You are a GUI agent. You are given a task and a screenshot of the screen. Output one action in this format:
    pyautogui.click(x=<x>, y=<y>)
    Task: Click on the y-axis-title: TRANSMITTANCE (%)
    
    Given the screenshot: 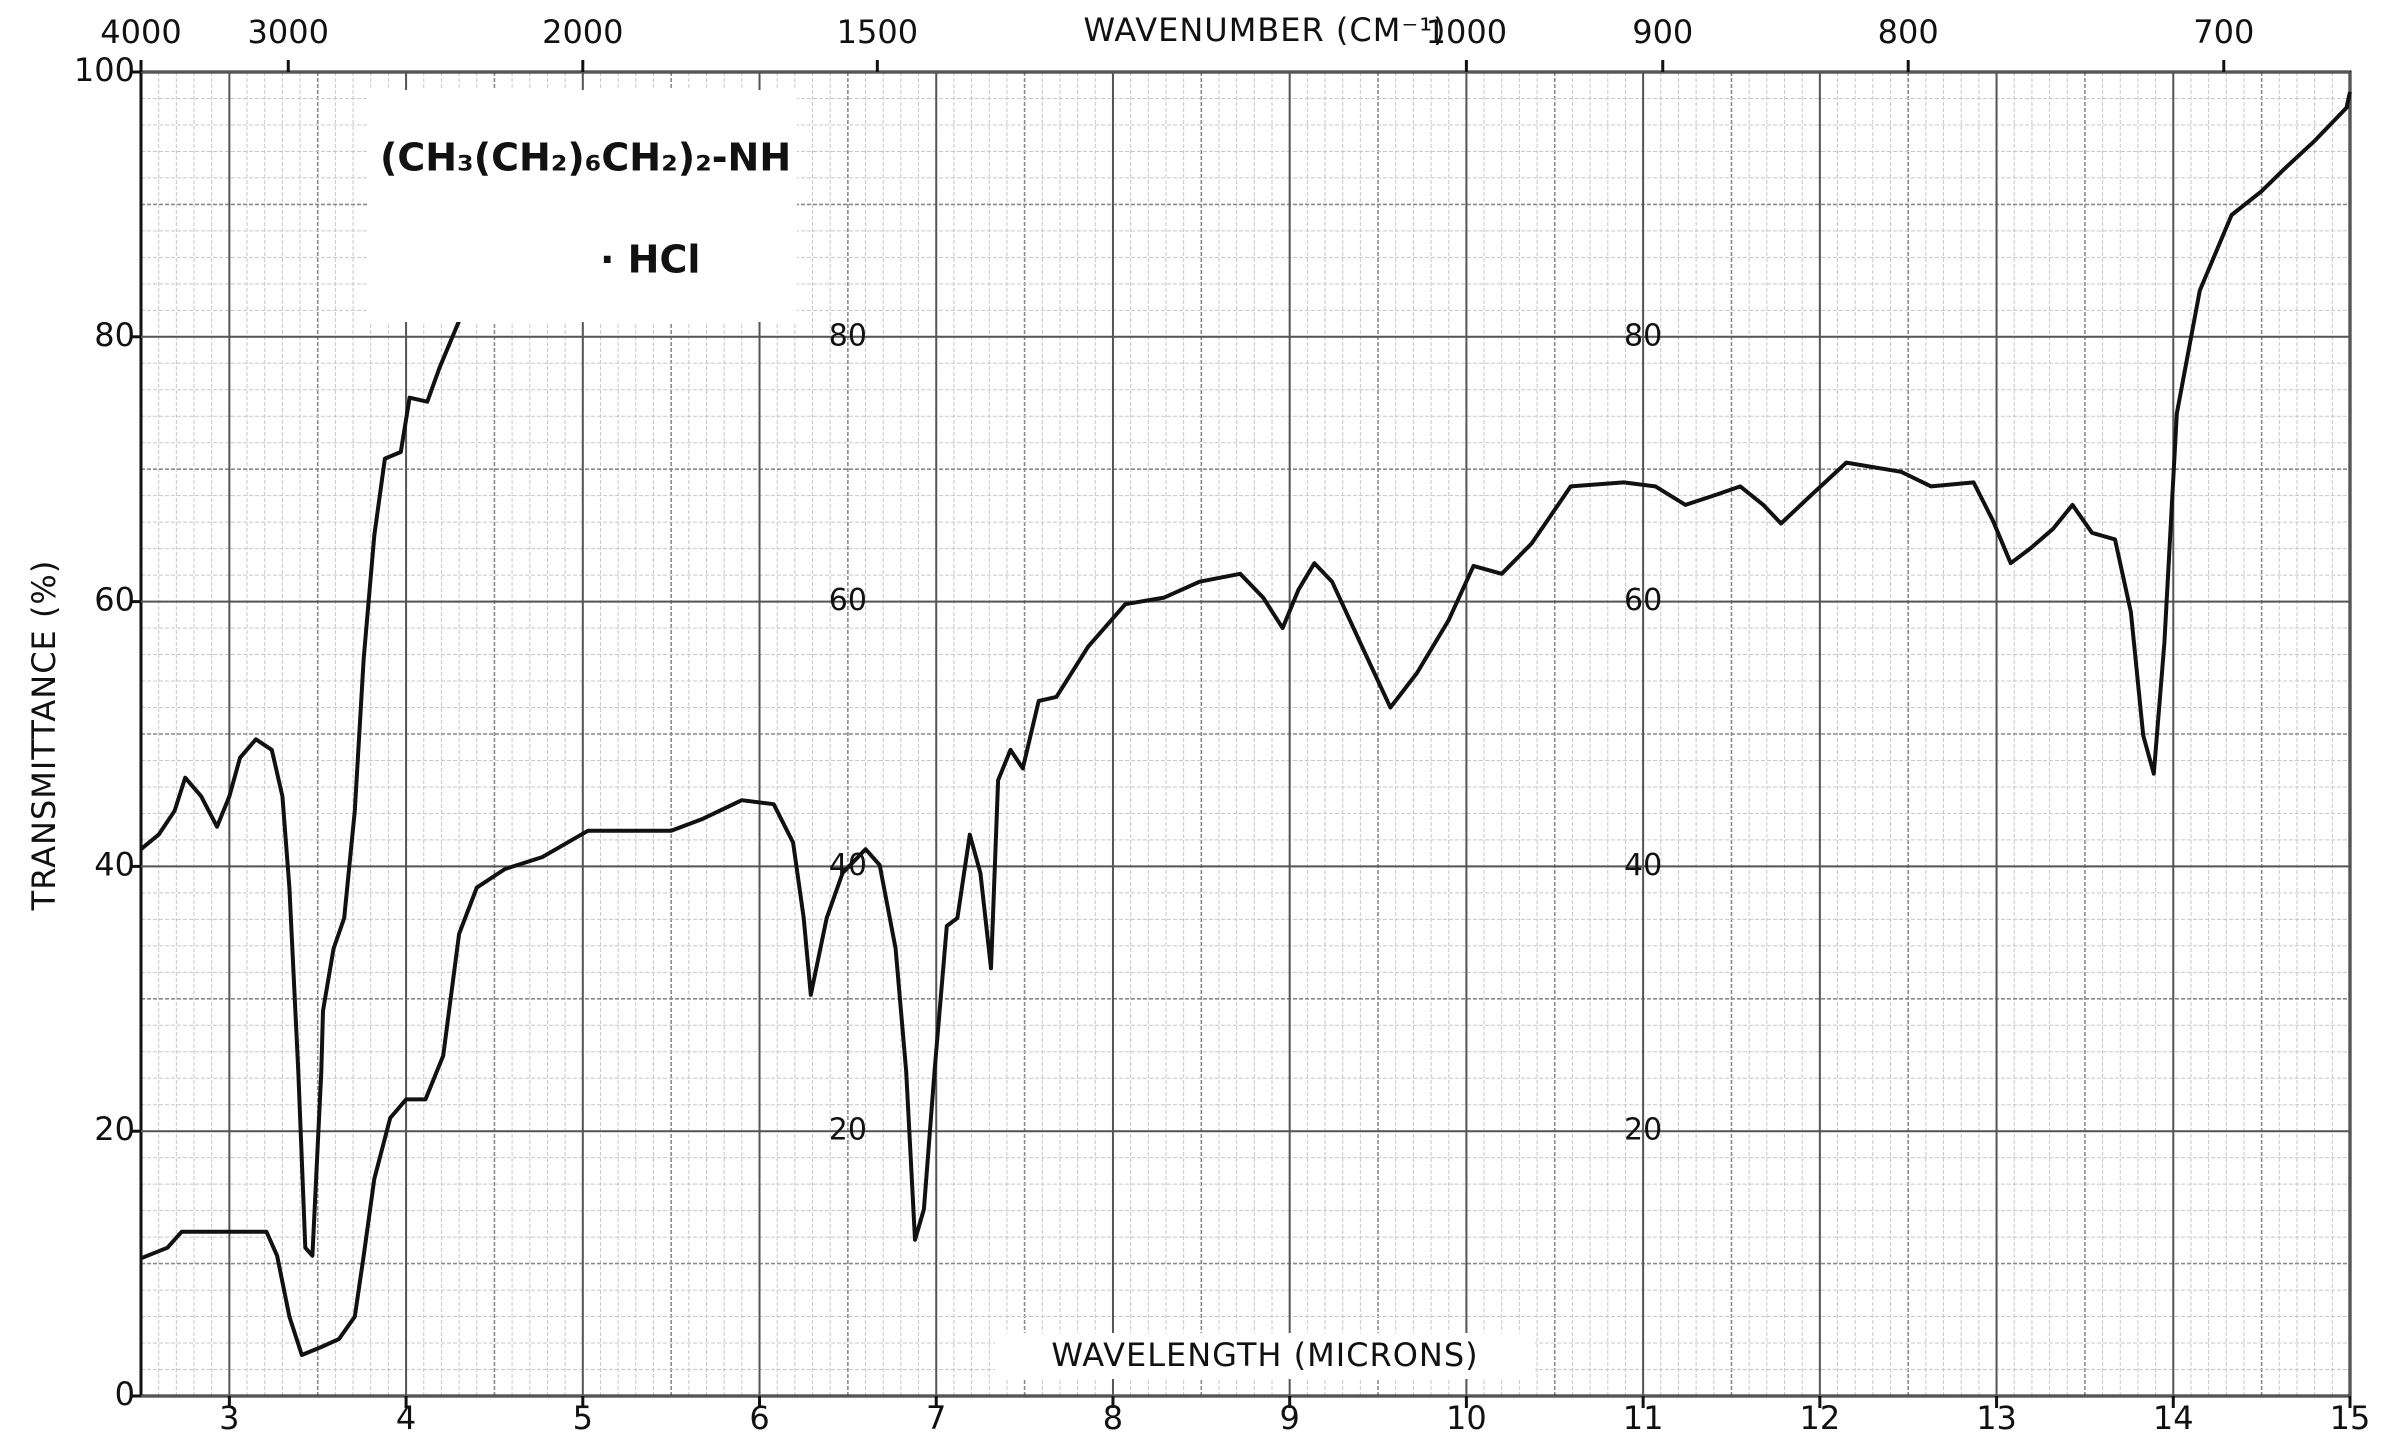 What is the action you would take?
    pyautogui.click(x=44, y=736)
    